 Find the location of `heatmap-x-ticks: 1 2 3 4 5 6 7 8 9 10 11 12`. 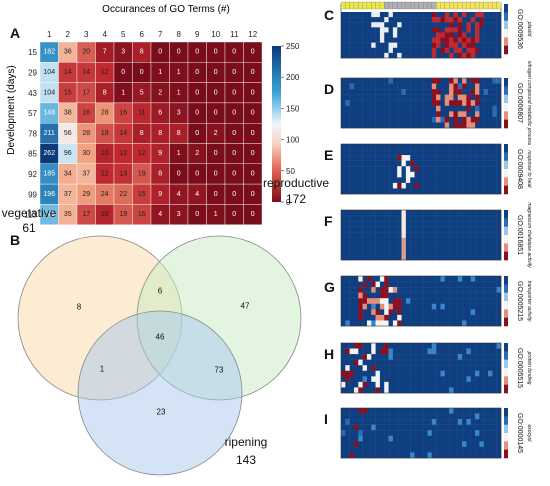

heatmap-x-ticks: 1 2 3 4 5 6 7 8 9 10 11 12 is located at coordinates (152, 34).